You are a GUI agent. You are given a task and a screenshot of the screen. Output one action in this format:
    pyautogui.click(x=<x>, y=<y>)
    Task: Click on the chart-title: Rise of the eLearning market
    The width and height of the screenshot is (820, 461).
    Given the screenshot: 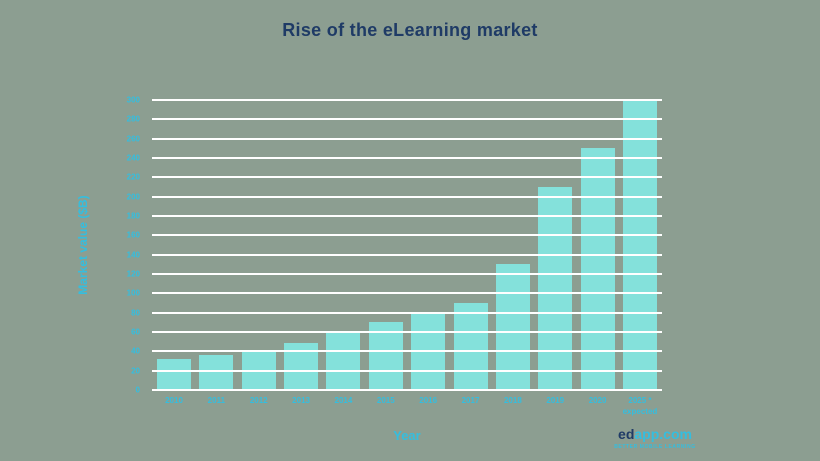 What is the action you would take?
    pyautogui.click(x=410, y=30)
    